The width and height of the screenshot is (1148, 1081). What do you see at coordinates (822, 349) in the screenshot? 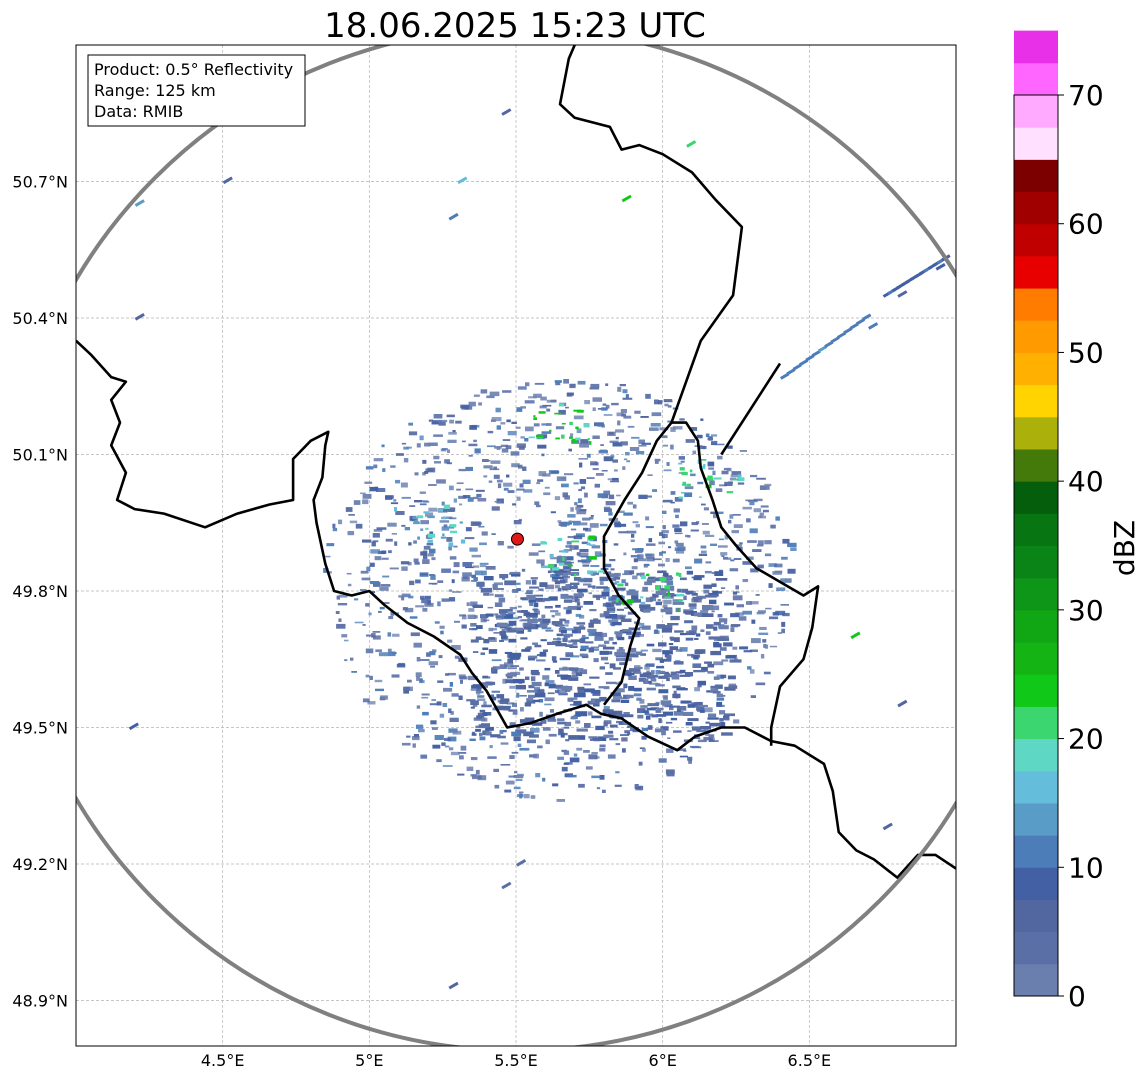
I see `echo-streak-bin` at bounding box center [822, 349].